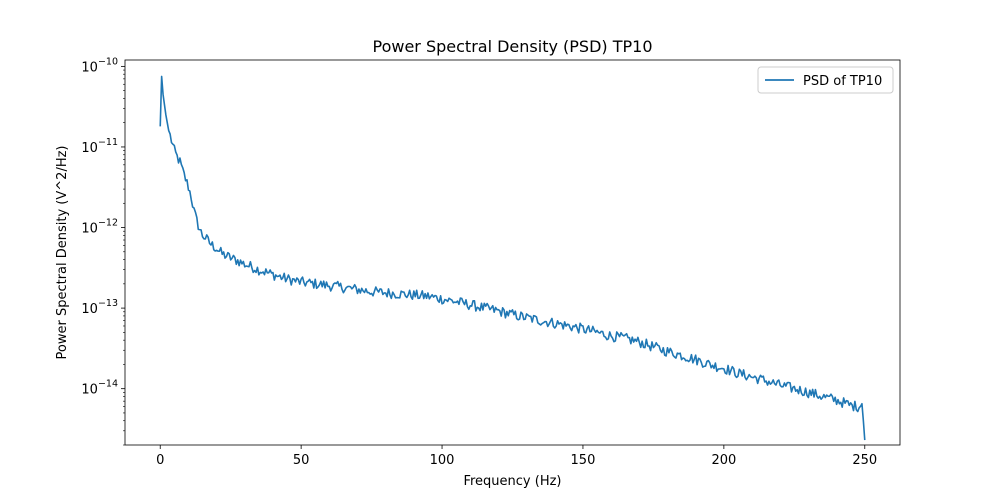 The image size is (1000, 500). What do you see at coordinates (160, 460) in the screenshot?
I see `x-tick-label: 0` at bounding box center [160, 460].